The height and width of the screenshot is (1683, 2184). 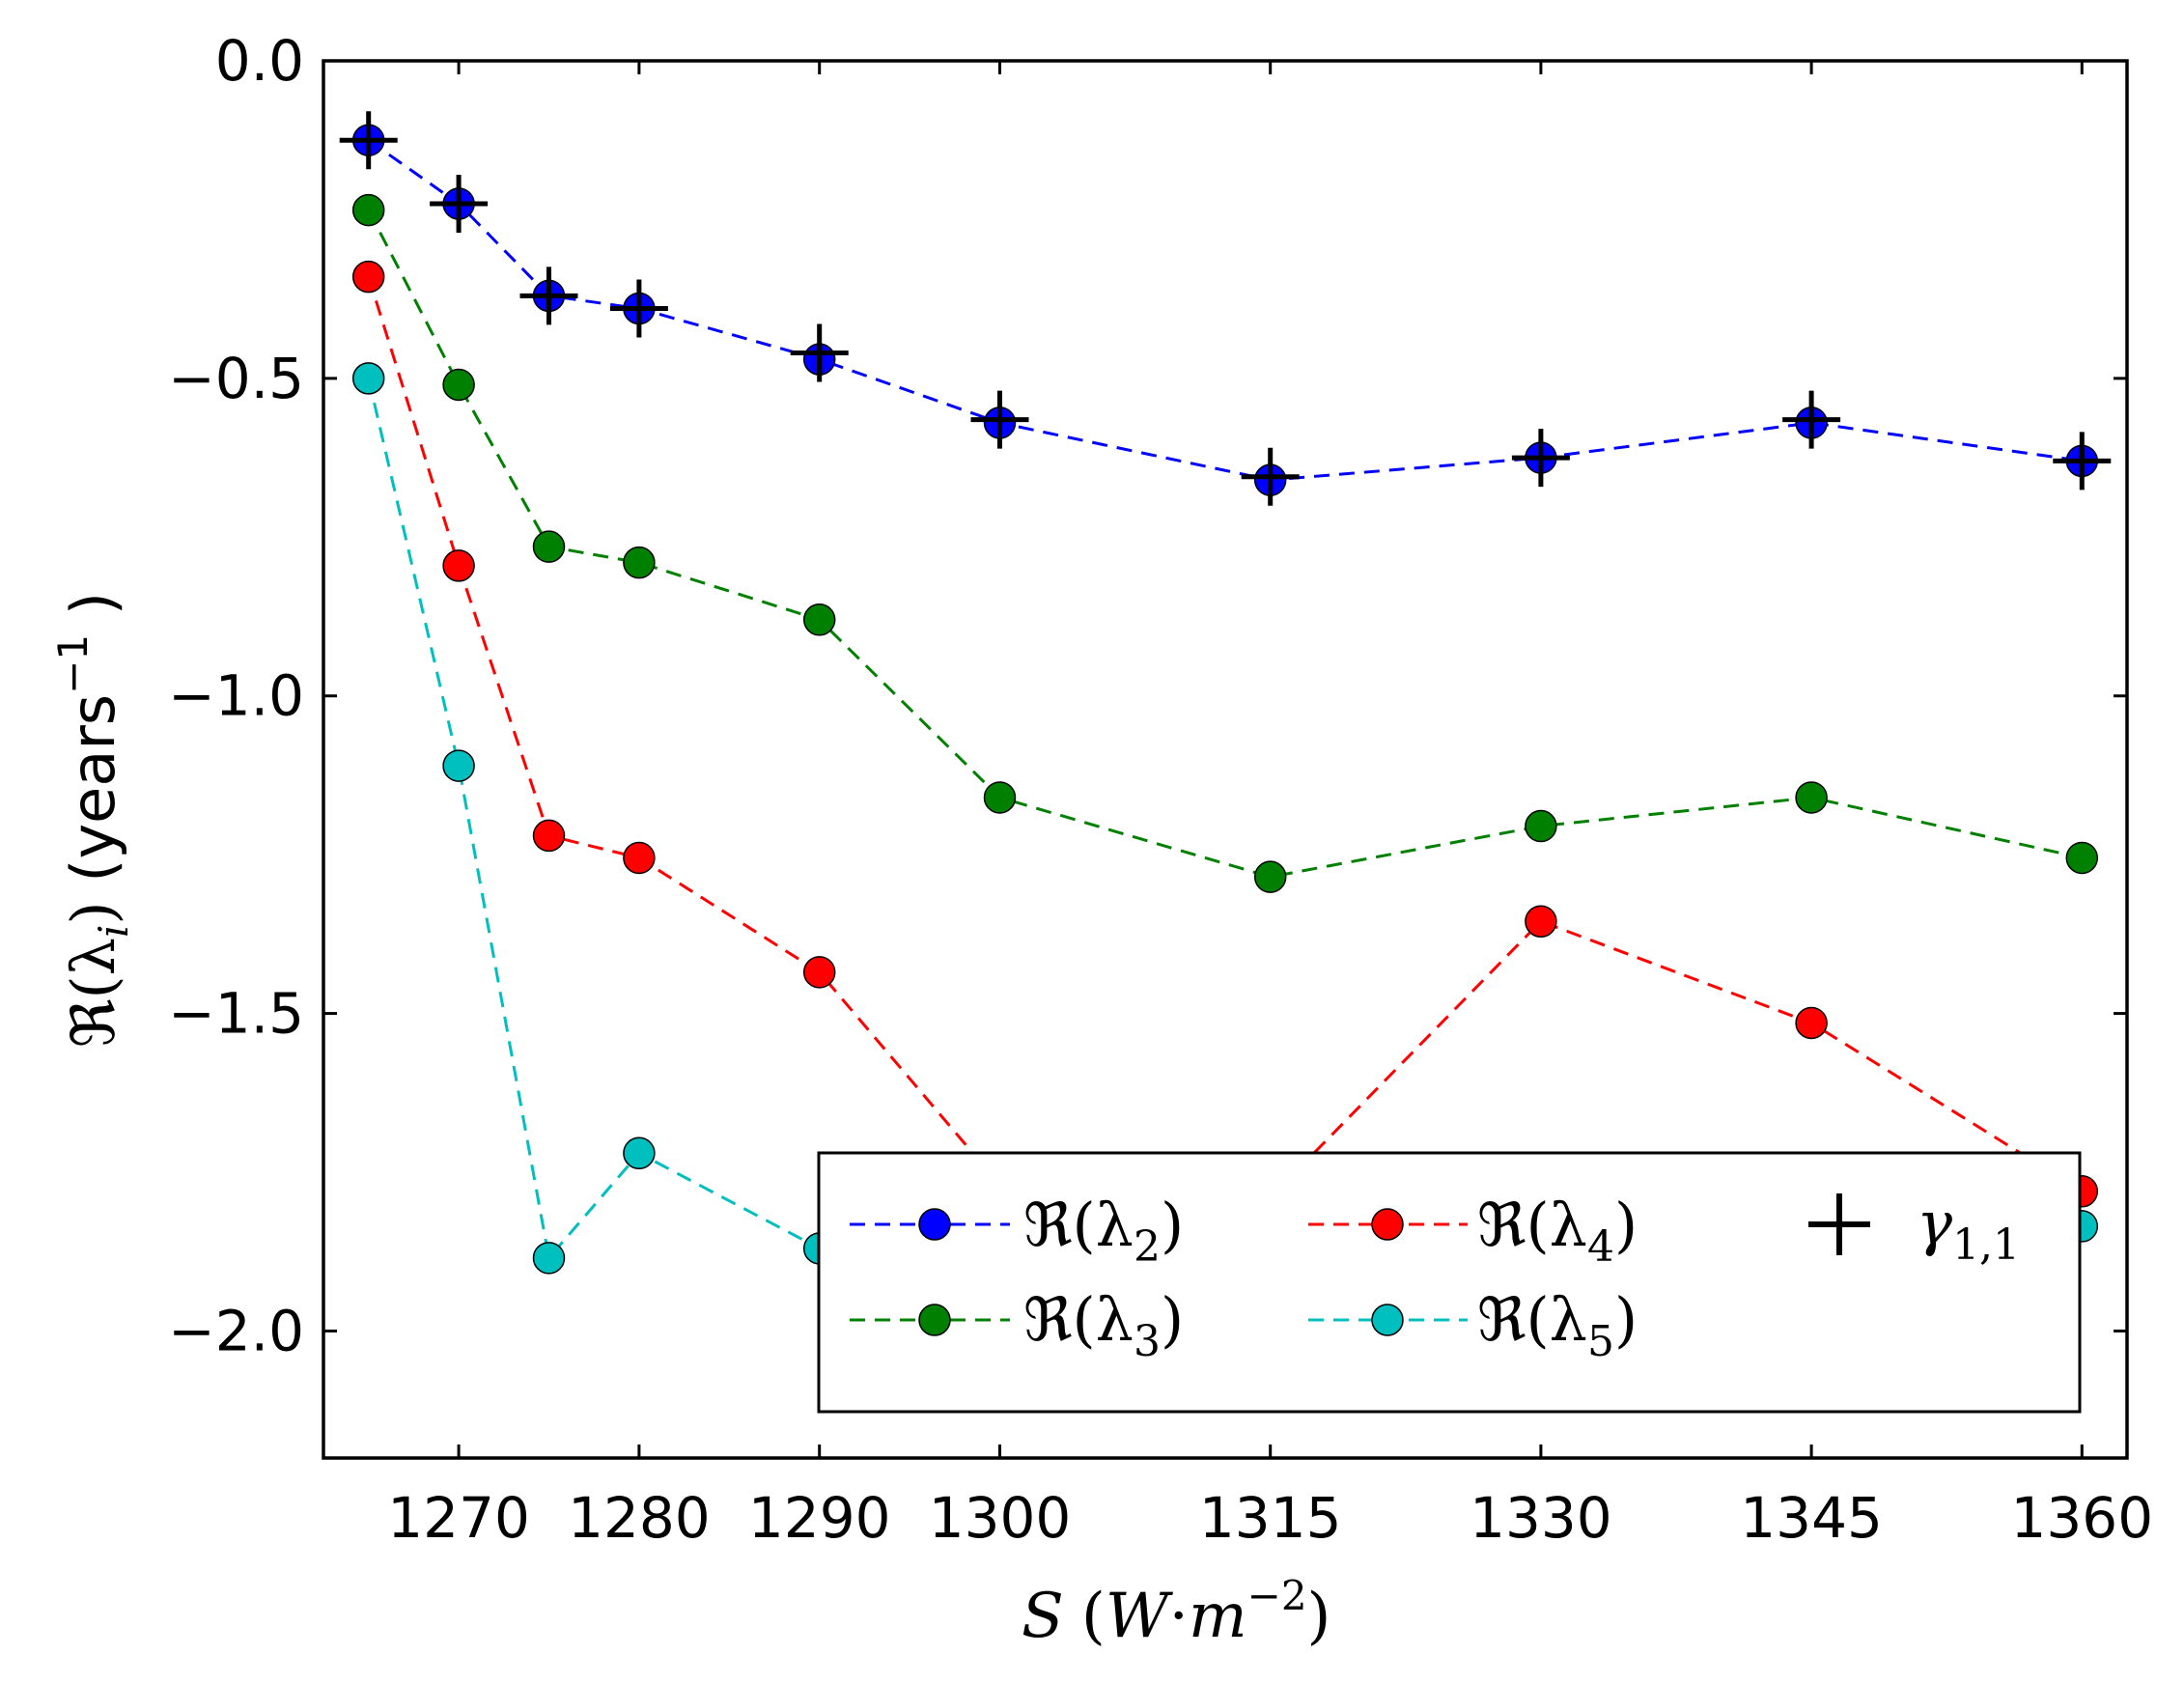 I want to click on x-tick-label: 1270, so click(x=459, y=1518).